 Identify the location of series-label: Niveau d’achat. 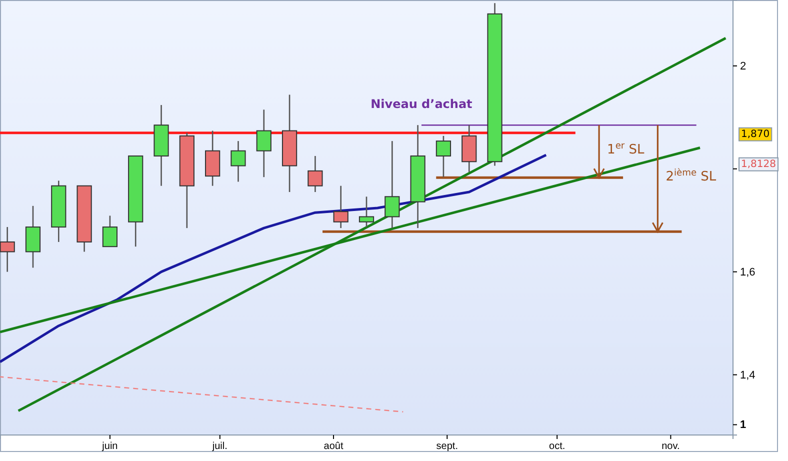
(421, 104).